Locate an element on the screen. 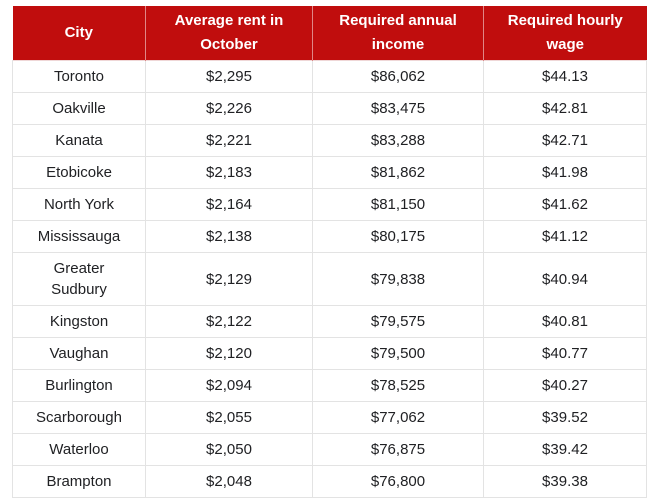 The image size is (660, 499). city-cell: Vaughan is located at coordinates (79, 353).